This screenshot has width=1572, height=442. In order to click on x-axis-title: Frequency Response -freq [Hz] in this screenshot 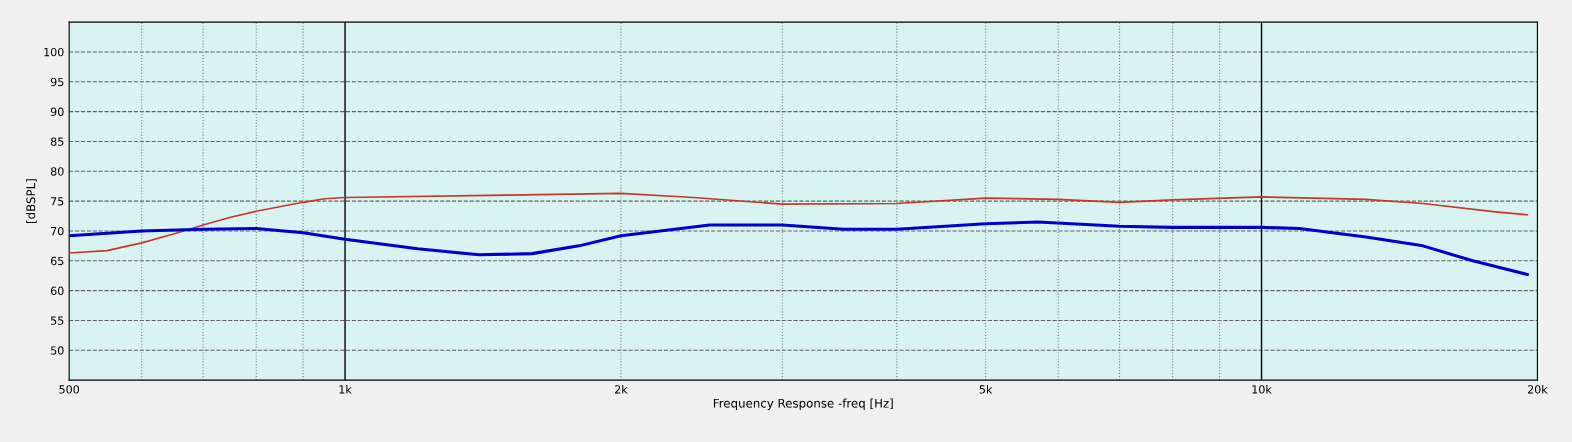, I will do `click(803, 404)`.